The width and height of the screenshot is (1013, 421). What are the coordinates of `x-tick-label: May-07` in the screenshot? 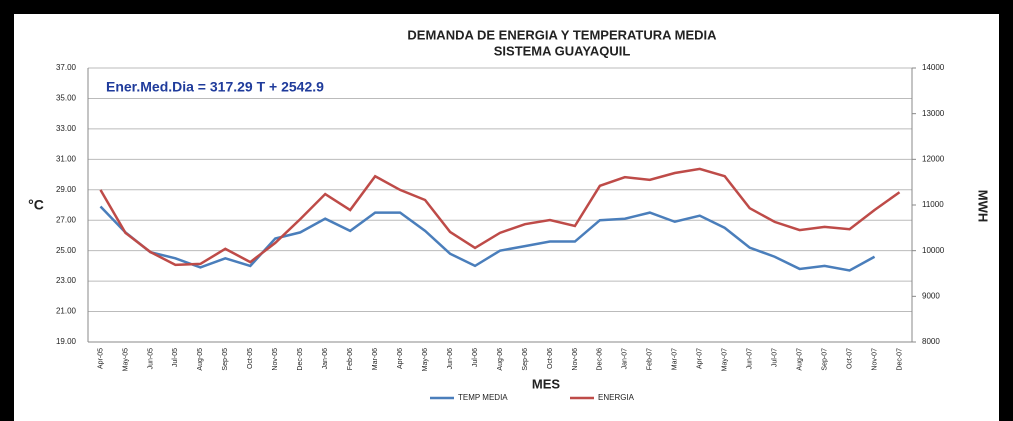 It's located at (725, 359).